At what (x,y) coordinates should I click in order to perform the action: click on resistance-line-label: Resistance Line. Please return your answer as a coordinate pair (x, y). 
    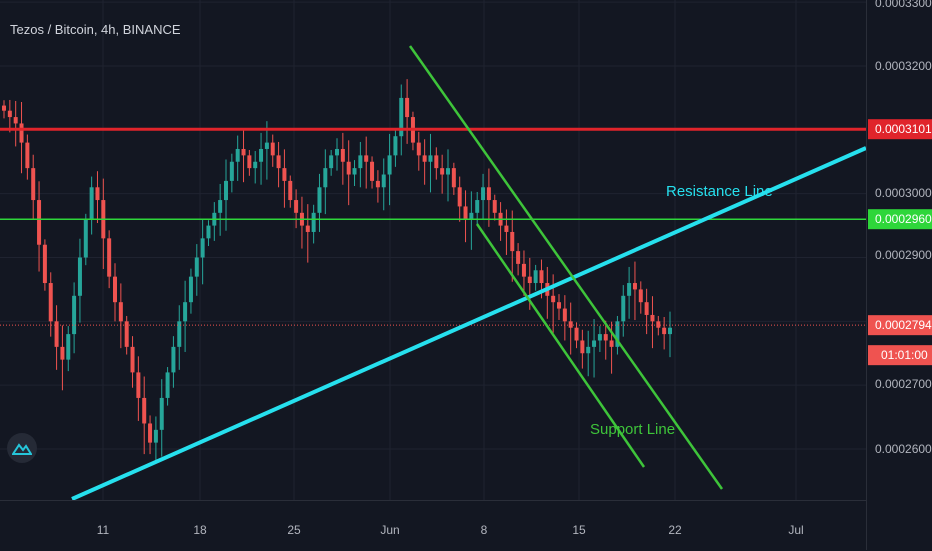
    Looking at the image, I should click on (719, 191).